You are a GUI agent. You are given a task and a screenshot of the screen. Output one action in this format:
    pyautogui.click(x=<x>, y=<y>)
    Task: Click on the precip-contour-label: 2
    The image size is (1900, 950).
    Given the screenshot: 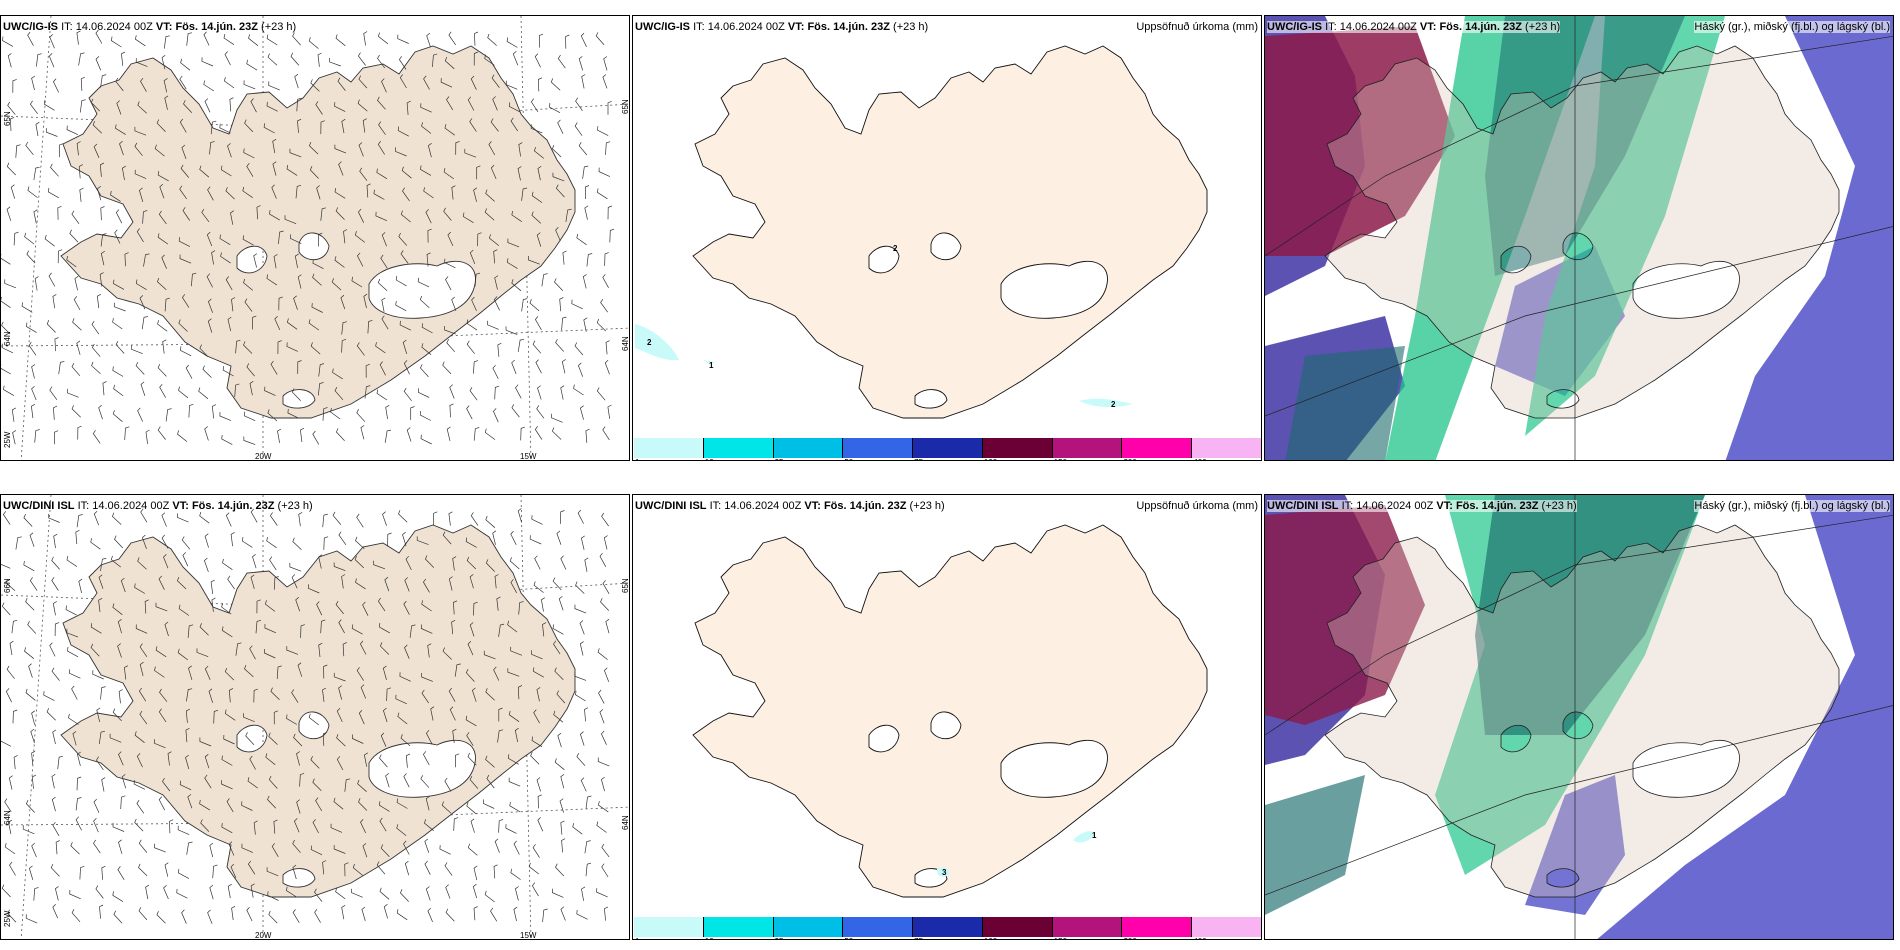 What is the action you would take?
    pyautogui.click(x=649, y=342)
    